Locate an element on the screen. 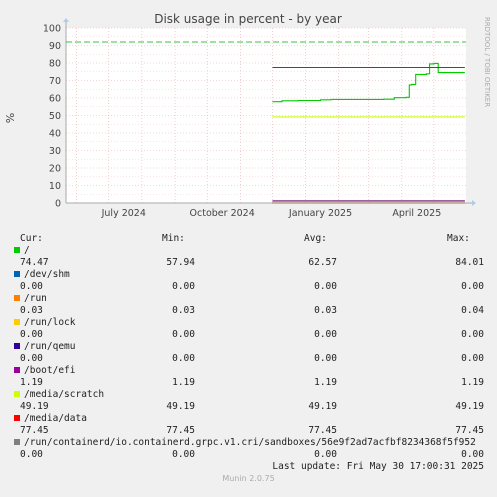  legend-values: 49.19 49.19 49.19 49.19 is located at coordinates (248, 407).